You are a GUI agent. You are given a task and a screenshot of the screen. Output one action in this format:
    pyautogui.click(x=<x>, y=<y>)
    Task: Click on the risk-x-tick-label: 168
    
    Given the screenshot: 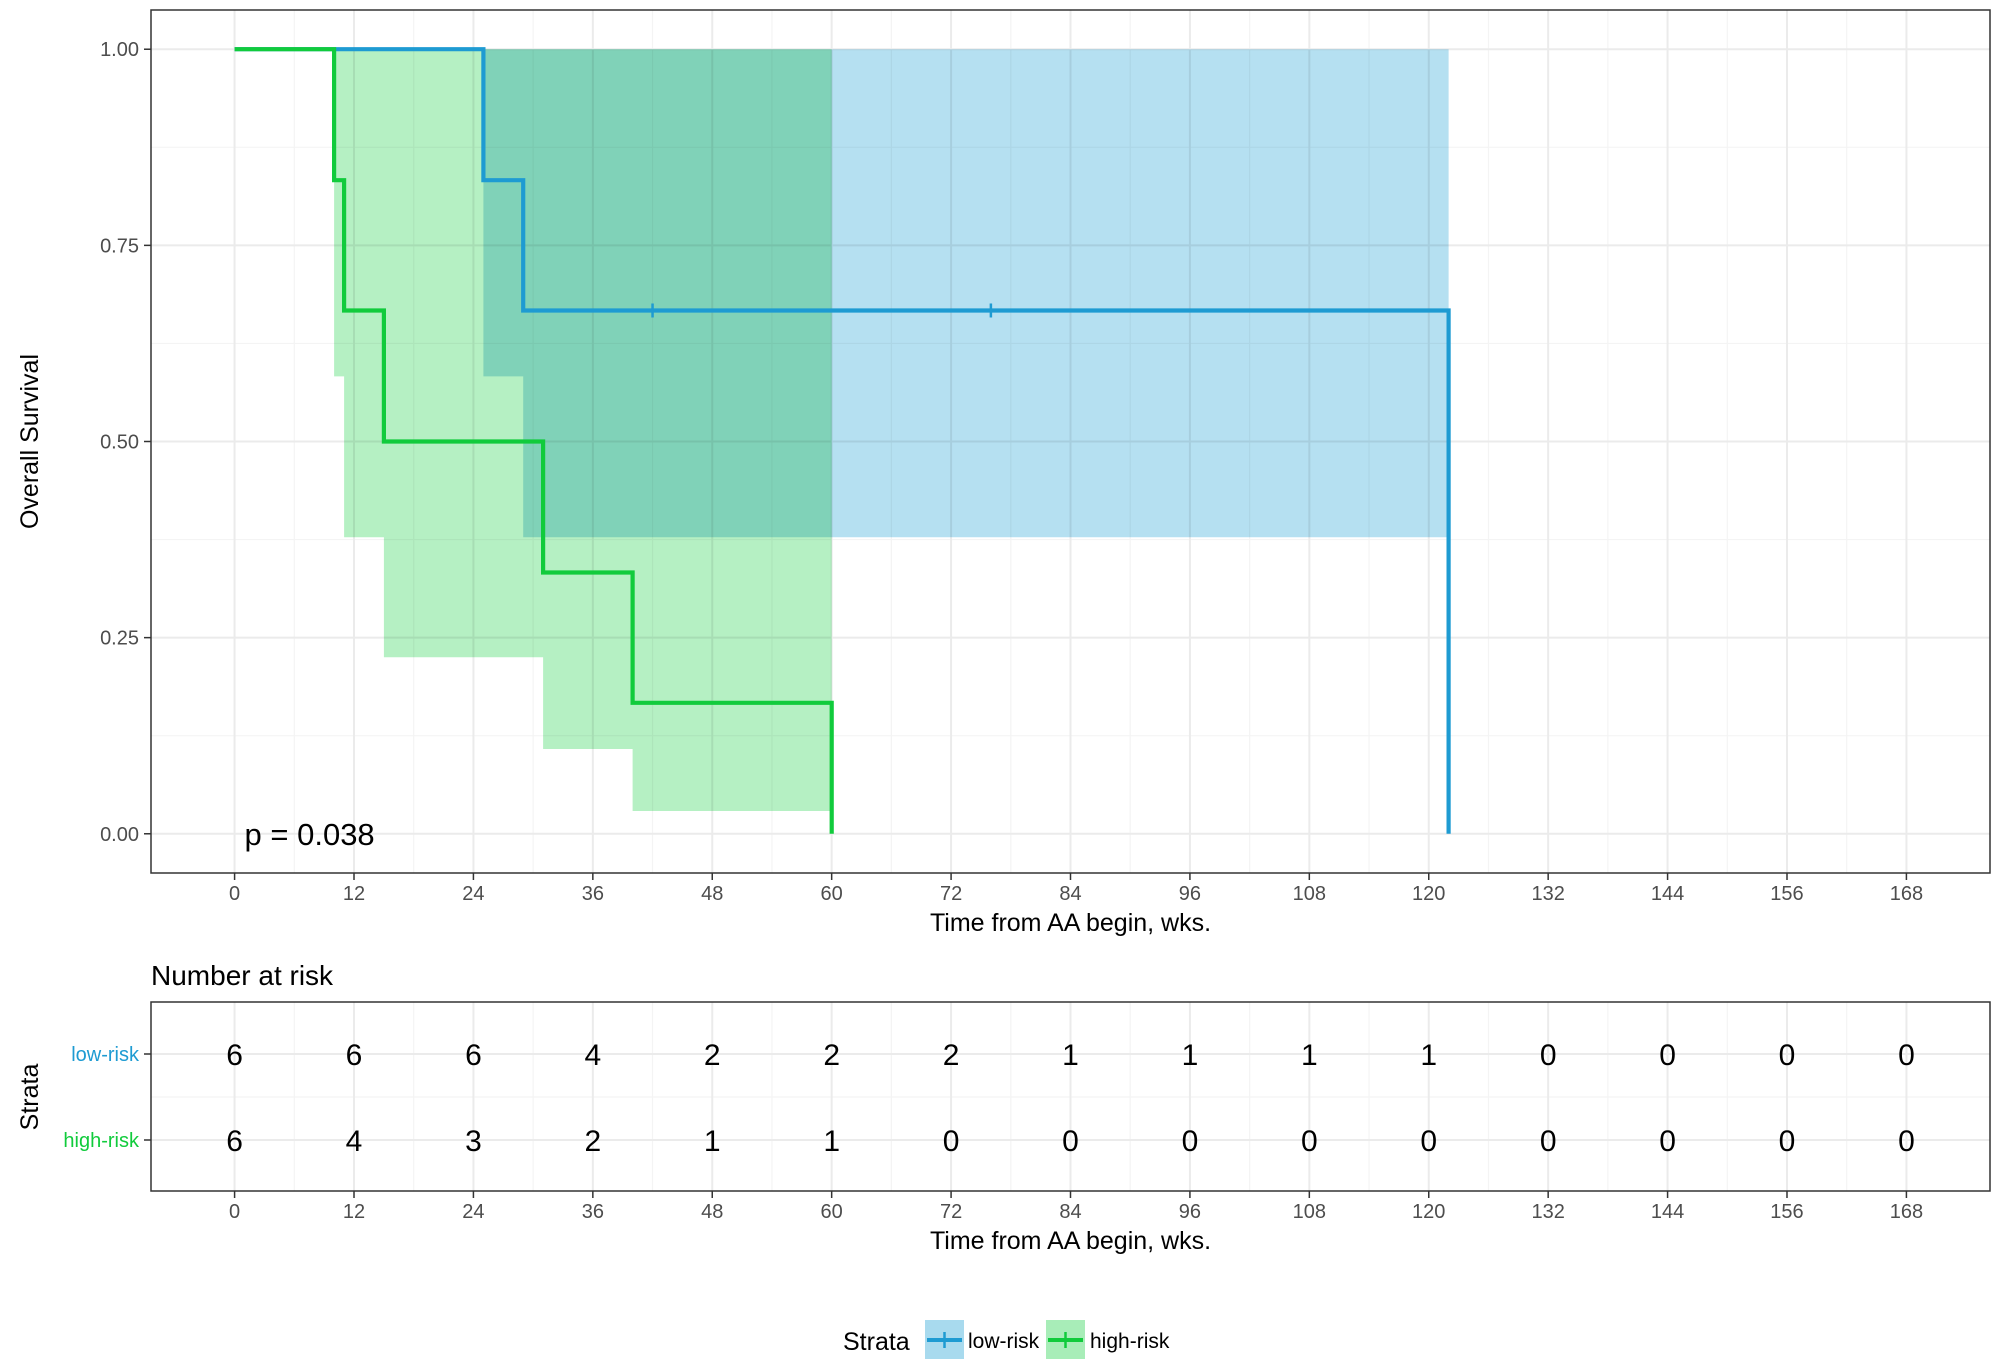 What is the action you would take?
    pyautogui.click(x=1906, y=1212)
    